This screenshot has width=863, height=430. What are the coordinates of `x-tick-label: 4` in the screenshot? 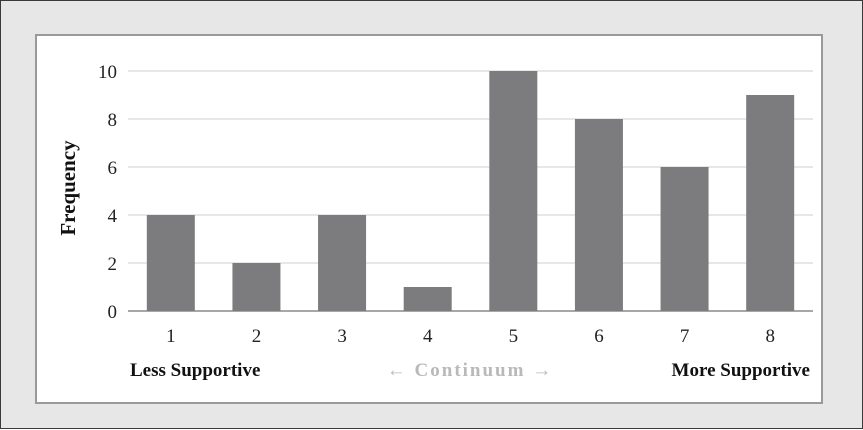 It's located at (428, 336).